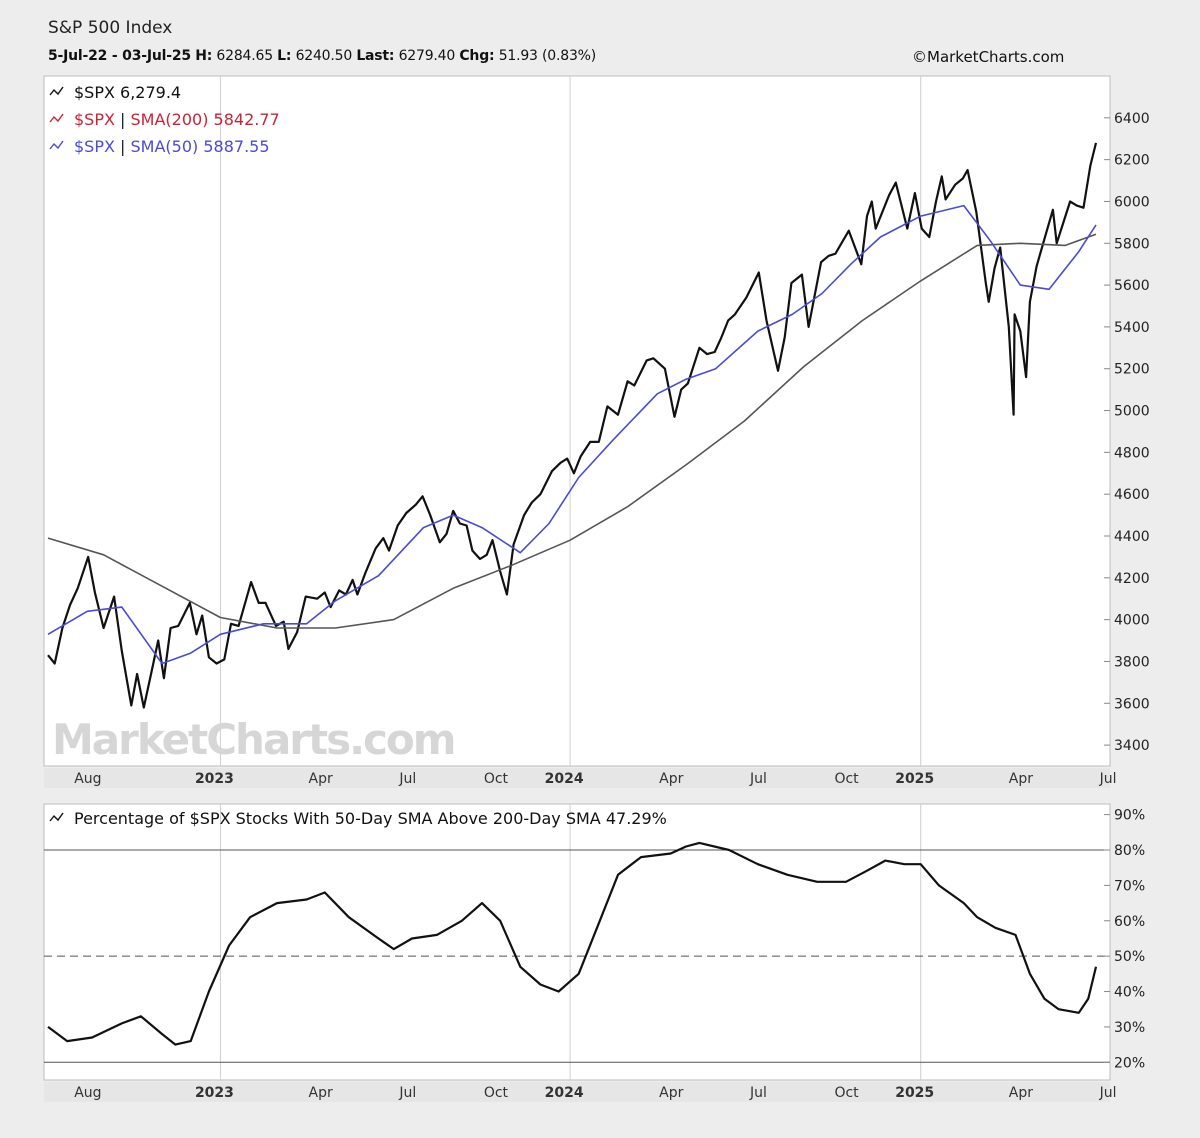 Image resolution: width=1200 pixels, height=1138 pixels. I want to click on legend-entry: $SPX 6,279.4, so click(127, 92).